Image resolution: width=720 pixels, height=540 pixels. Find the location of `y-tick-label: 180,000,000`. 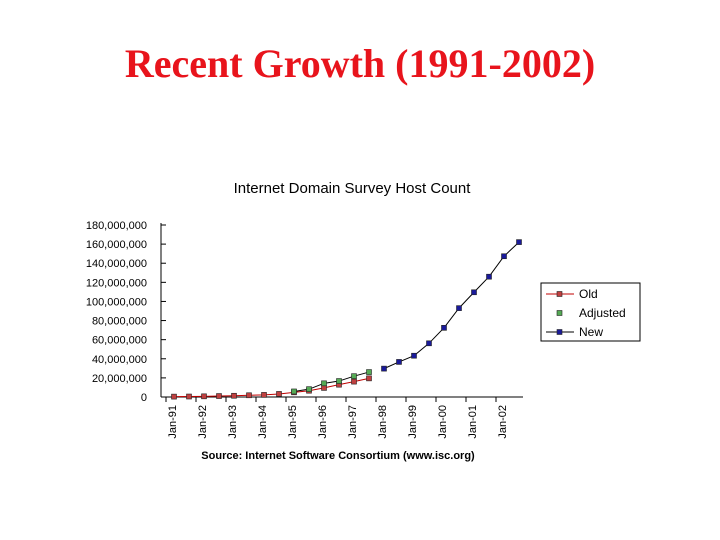

y-tick-label: 180,000,000 is located at coordinates (116, 226).